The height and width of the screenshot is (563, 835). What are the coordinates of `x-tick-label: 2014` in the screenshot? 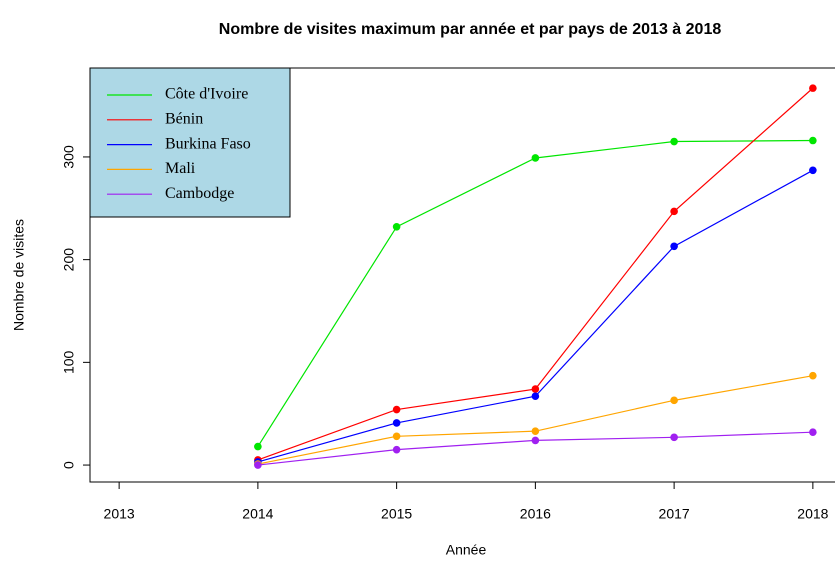 It's located at (257, 514).